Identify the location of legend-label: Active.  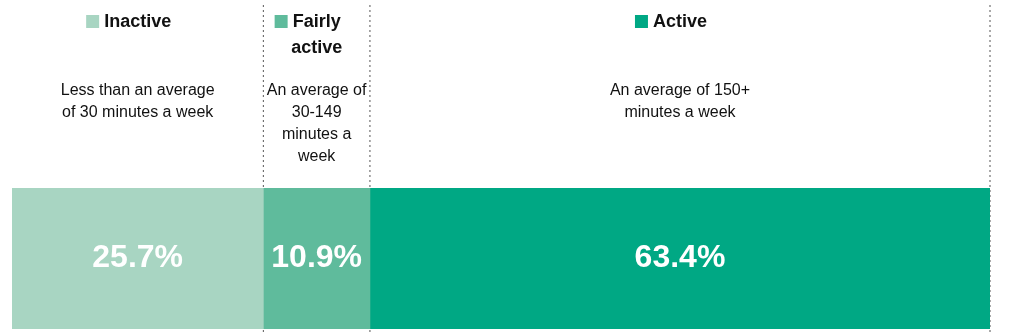
(679, 20).